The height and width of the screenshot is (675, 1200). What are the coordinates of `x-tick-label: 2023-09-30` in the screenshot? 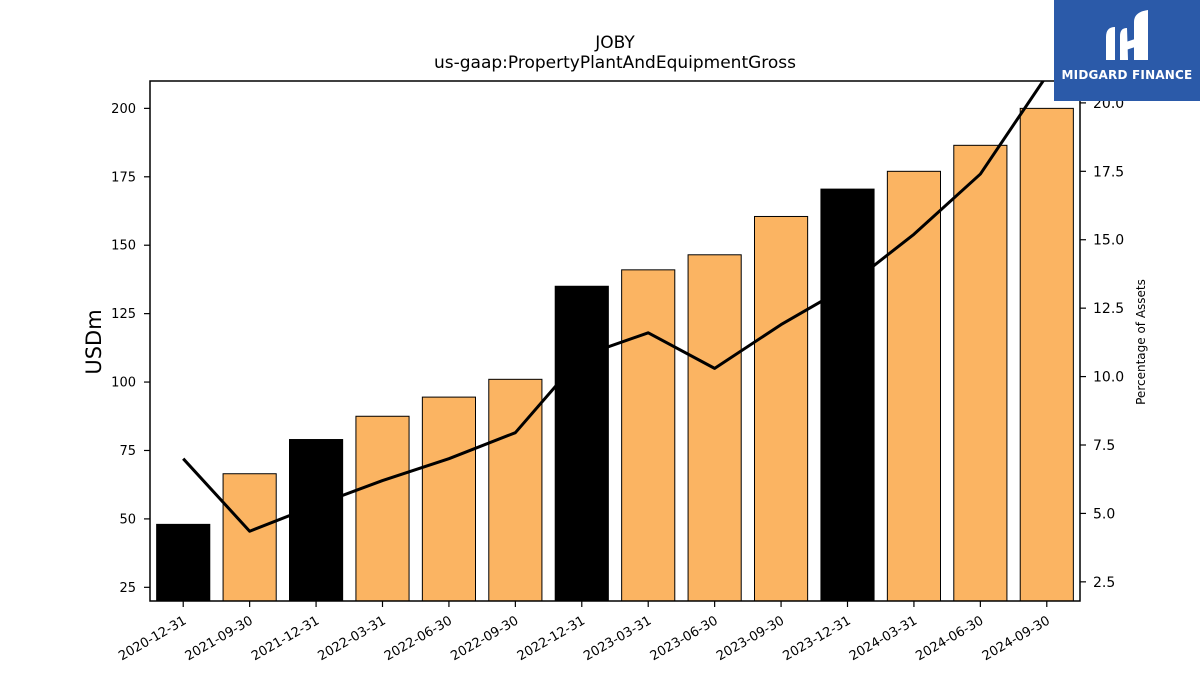 It's located at (750, 638).